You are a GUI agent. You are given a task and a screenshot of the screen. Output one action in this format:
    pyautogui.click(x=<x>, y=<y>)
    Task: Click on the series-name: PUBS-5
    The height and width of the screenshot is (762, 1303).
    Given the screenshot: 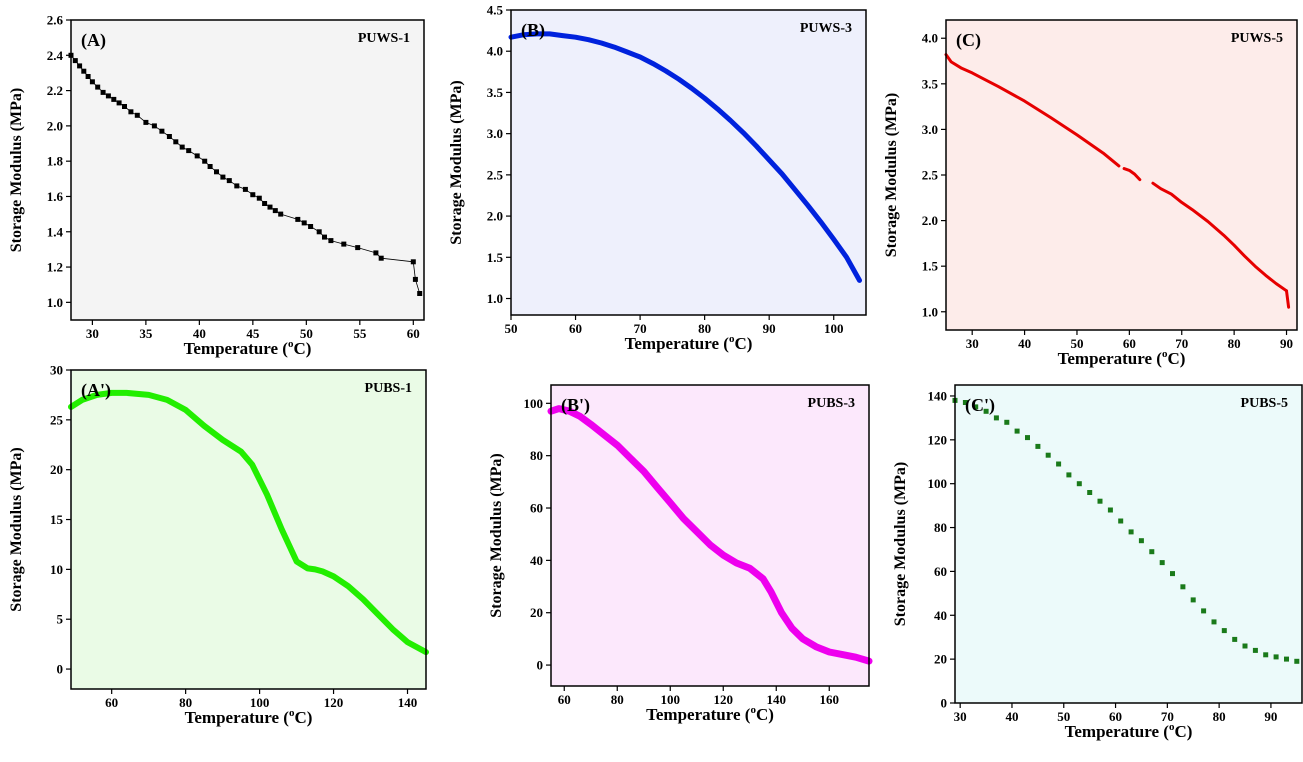 What is the action you would take?
    pyautogui.click(x=1264, y=403)
    